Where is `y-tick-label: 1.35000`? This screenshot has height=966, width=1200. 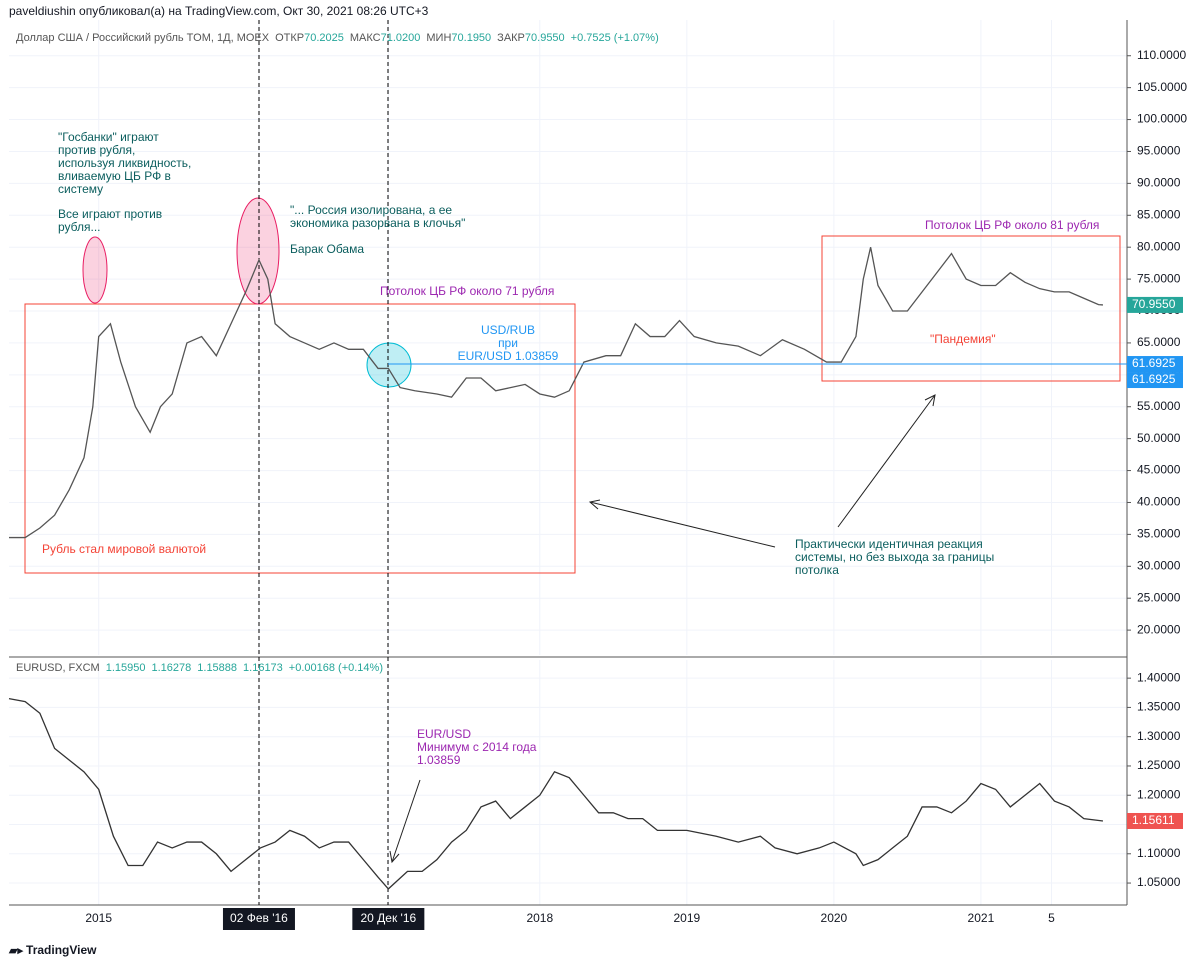 y-tick-label: 1.35000 is located at coordinates (1159, 707).